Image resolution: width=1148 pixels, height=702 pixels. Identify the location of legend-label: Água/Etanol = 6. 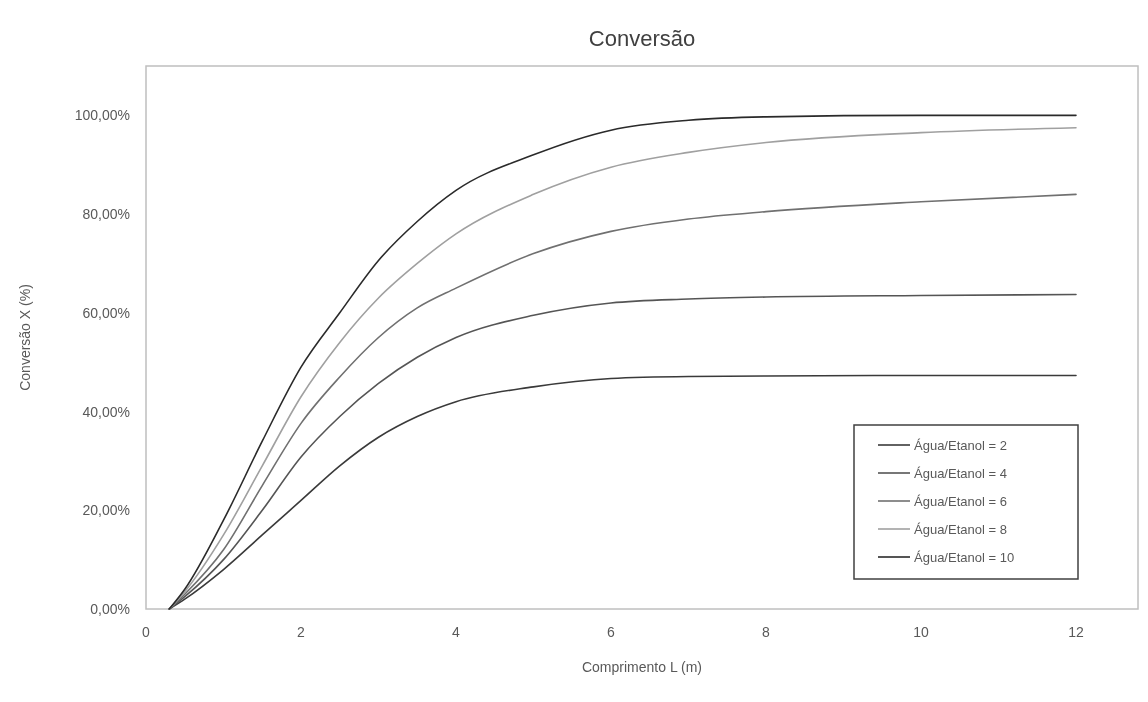
(960, 501).